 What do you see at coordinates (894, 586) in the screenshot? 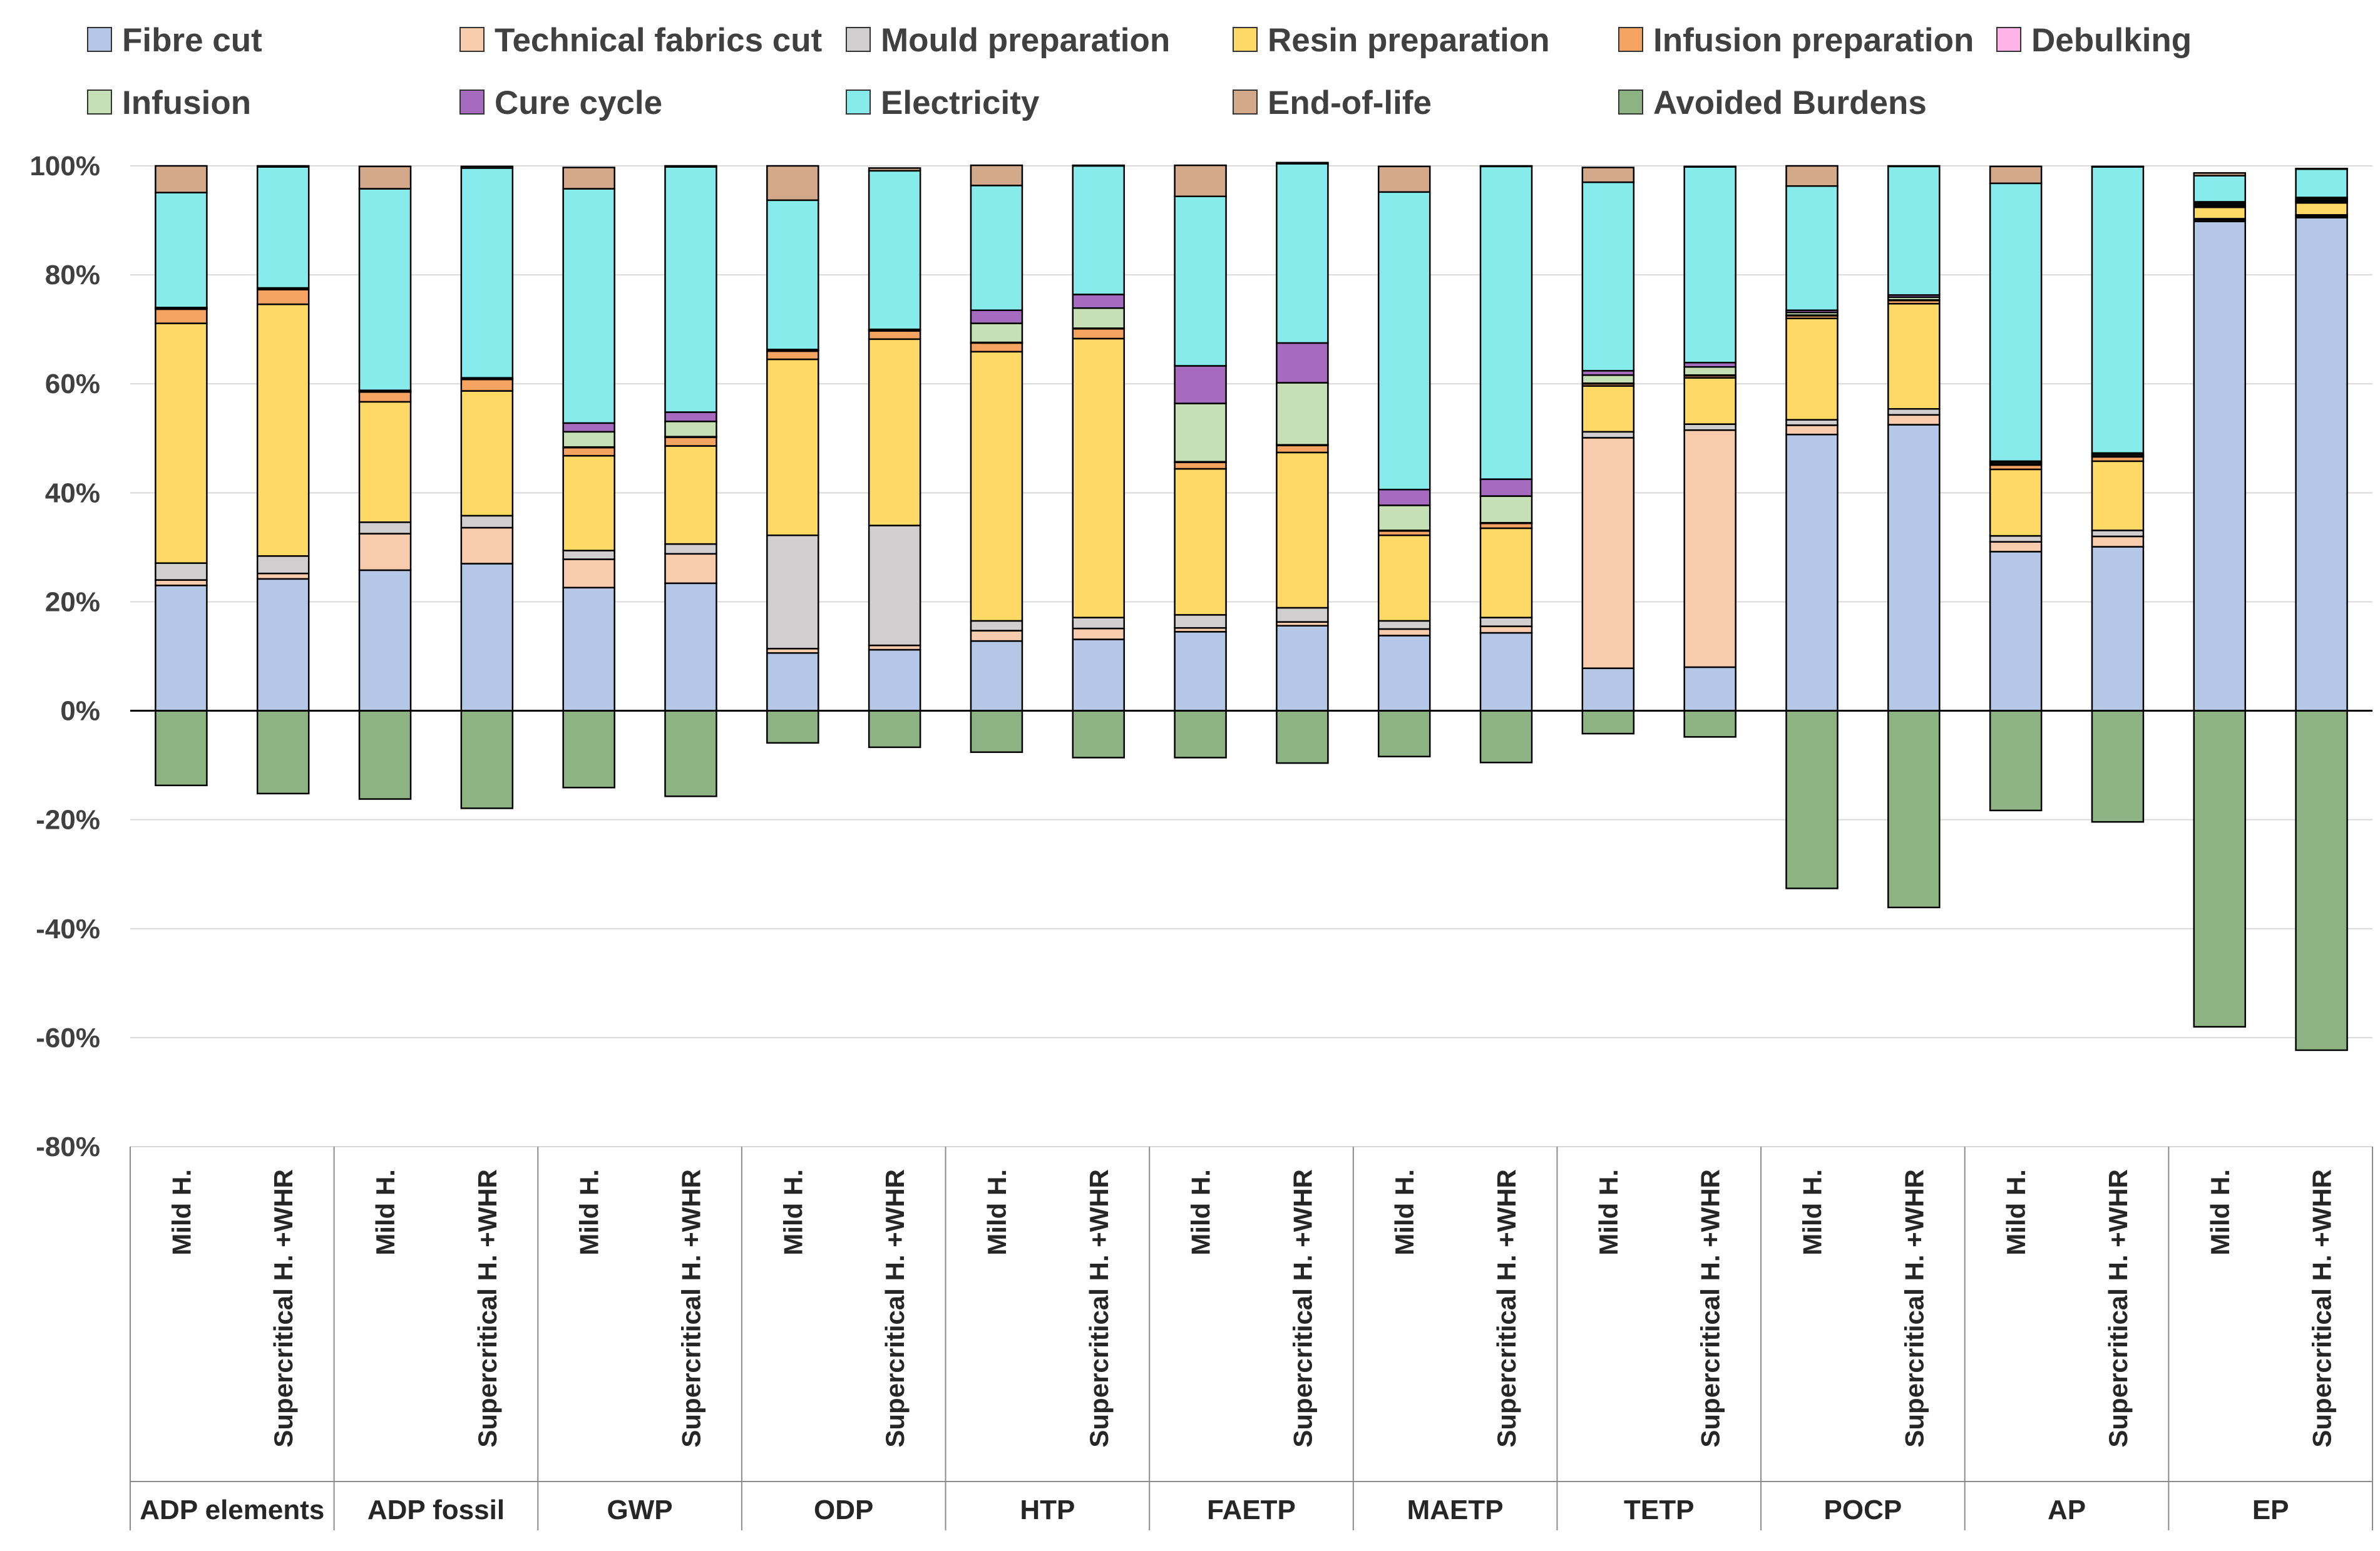
I see `bar-segment-mould-preparation-odp-supercritical-h-whr` at bounding box center [894, 586].